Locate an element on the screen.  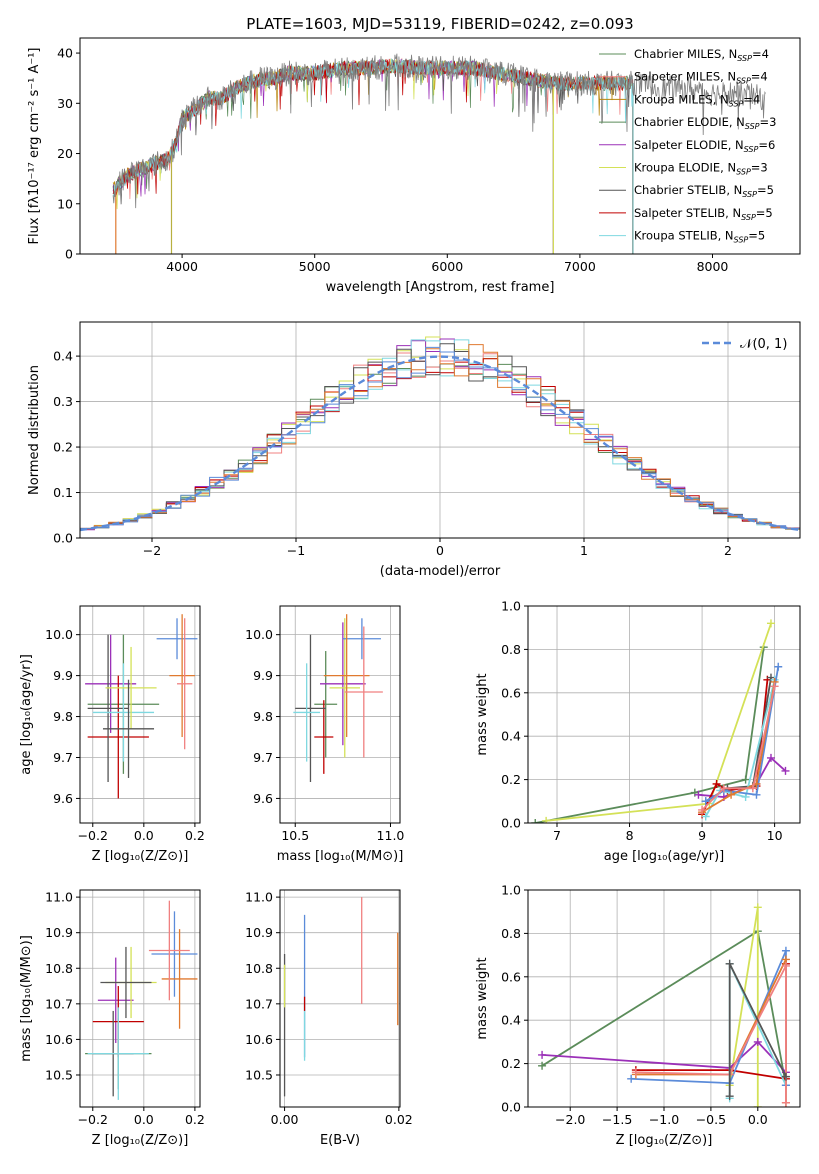
x-tick-label: 2 is located at coordinates (728, 550).